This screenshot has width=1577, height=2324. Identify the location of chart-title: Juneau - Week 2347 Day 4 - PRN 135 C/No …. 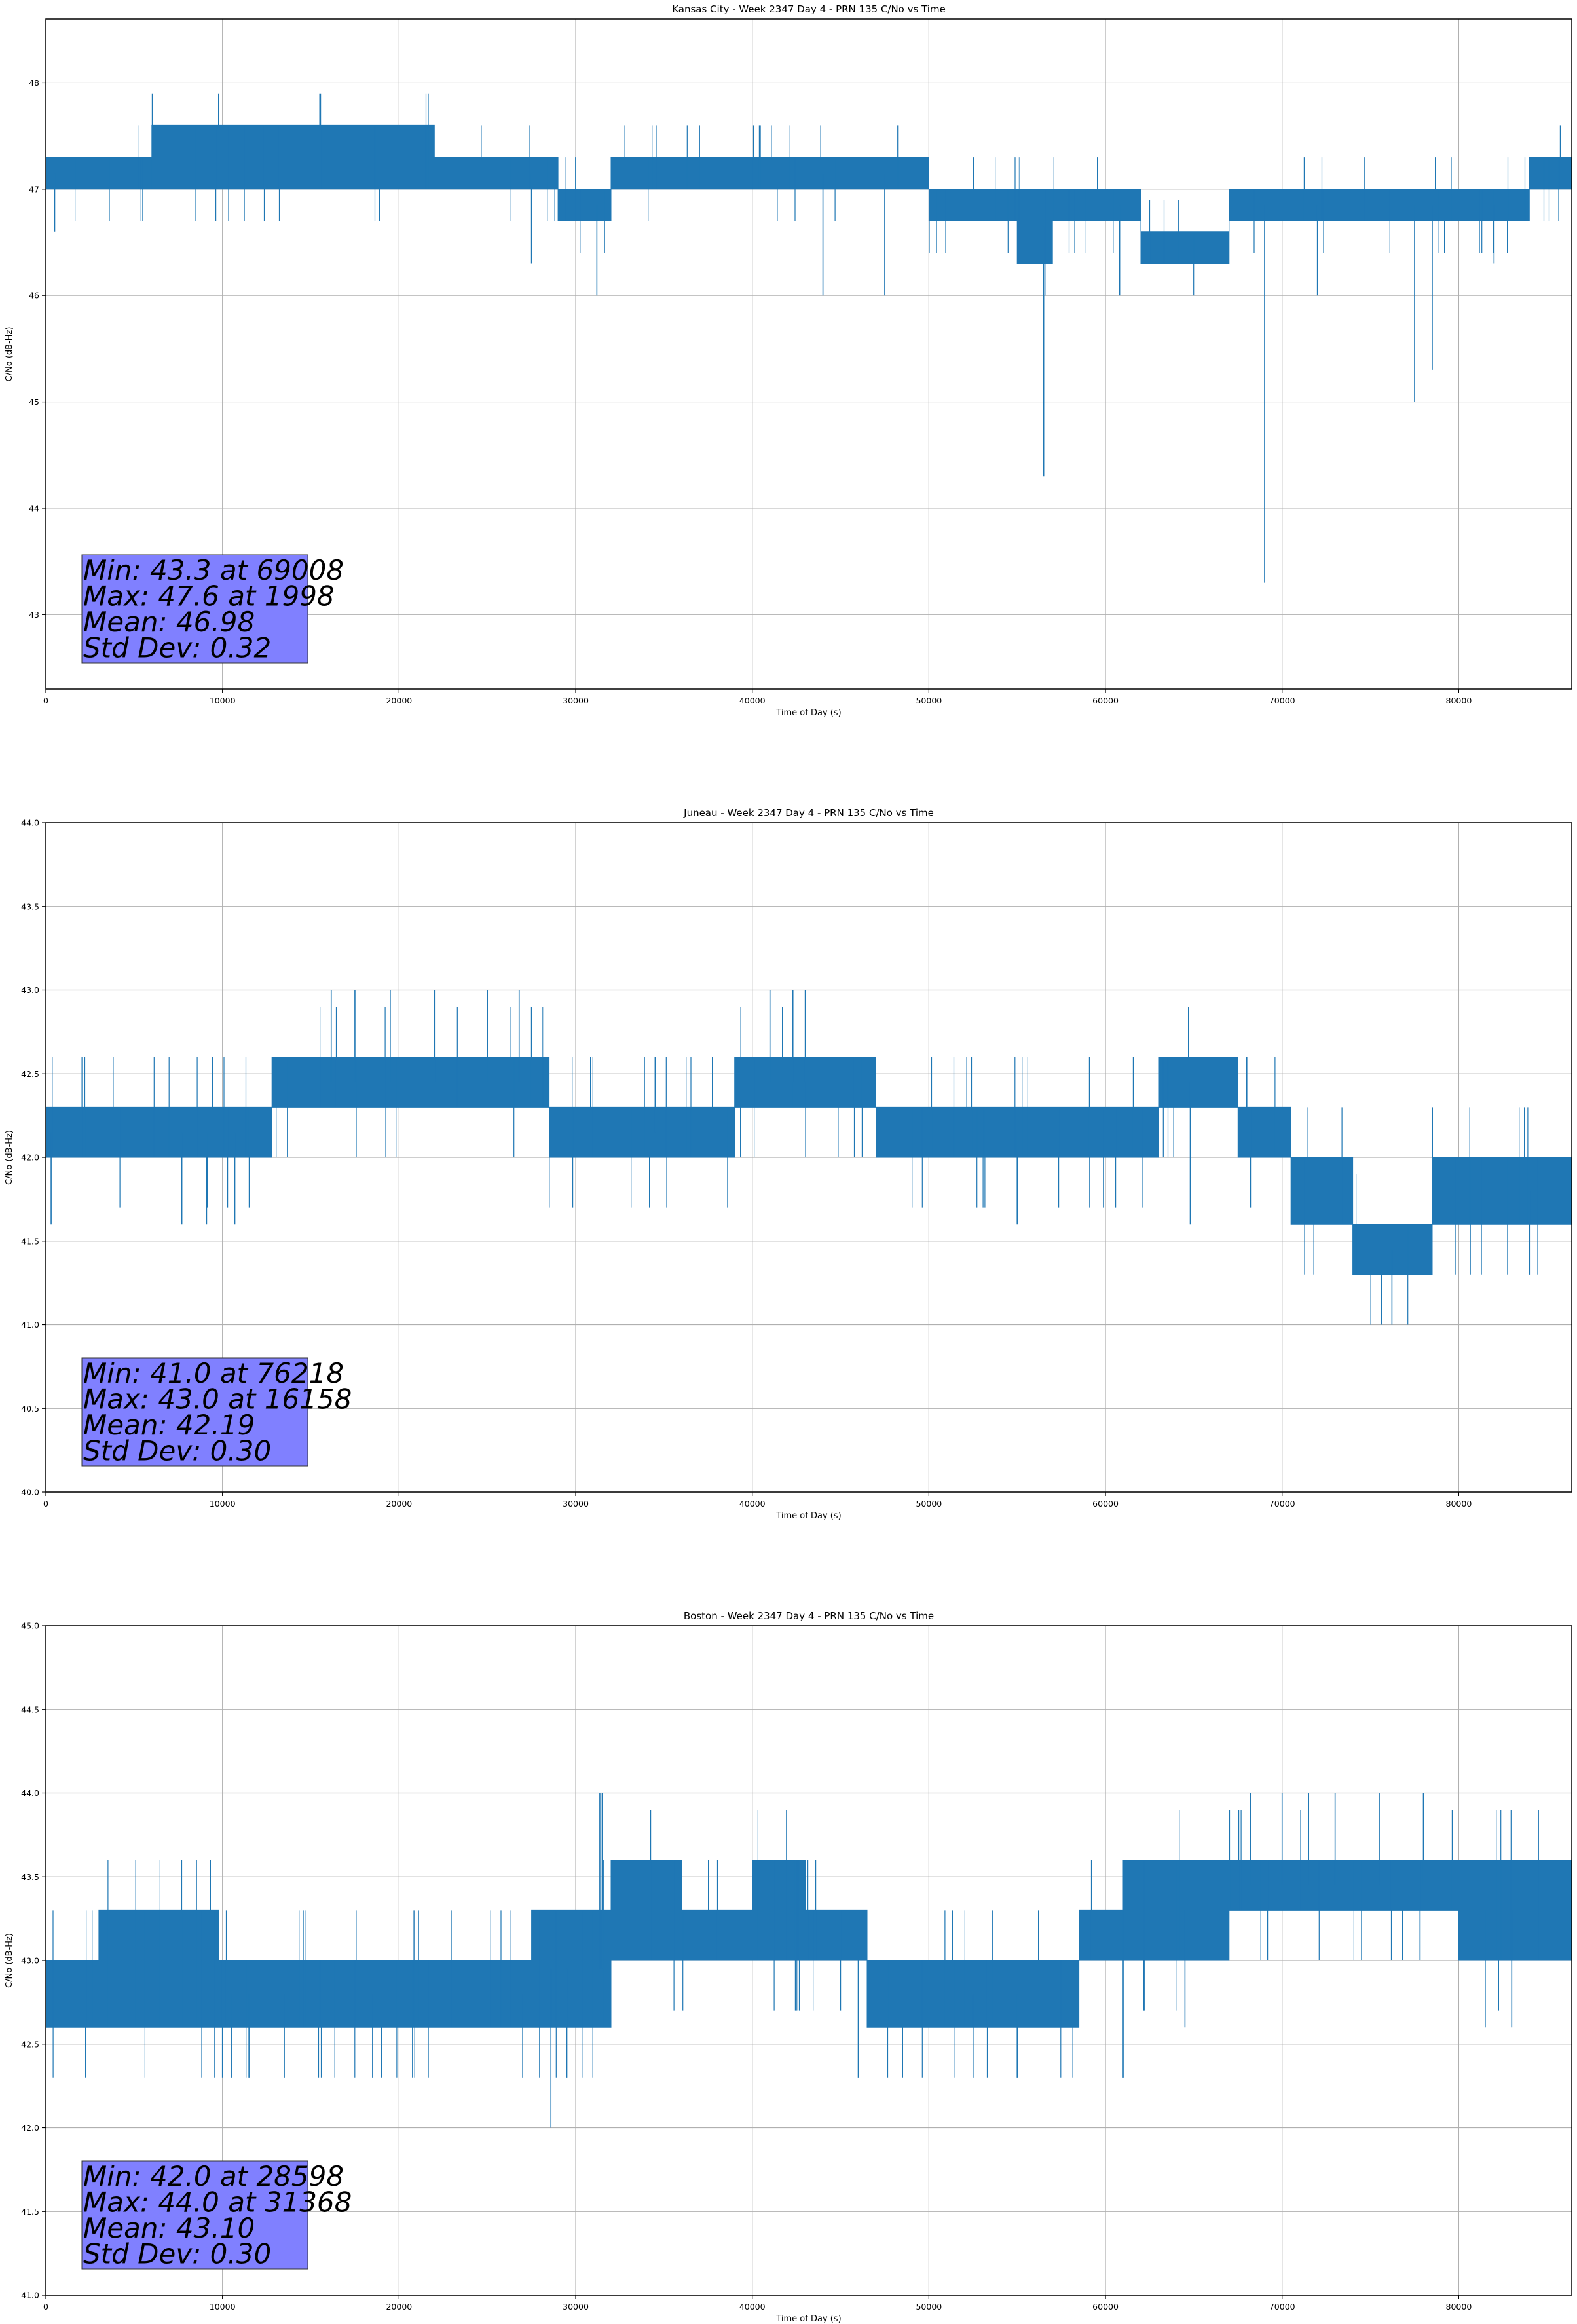
(808, 813).